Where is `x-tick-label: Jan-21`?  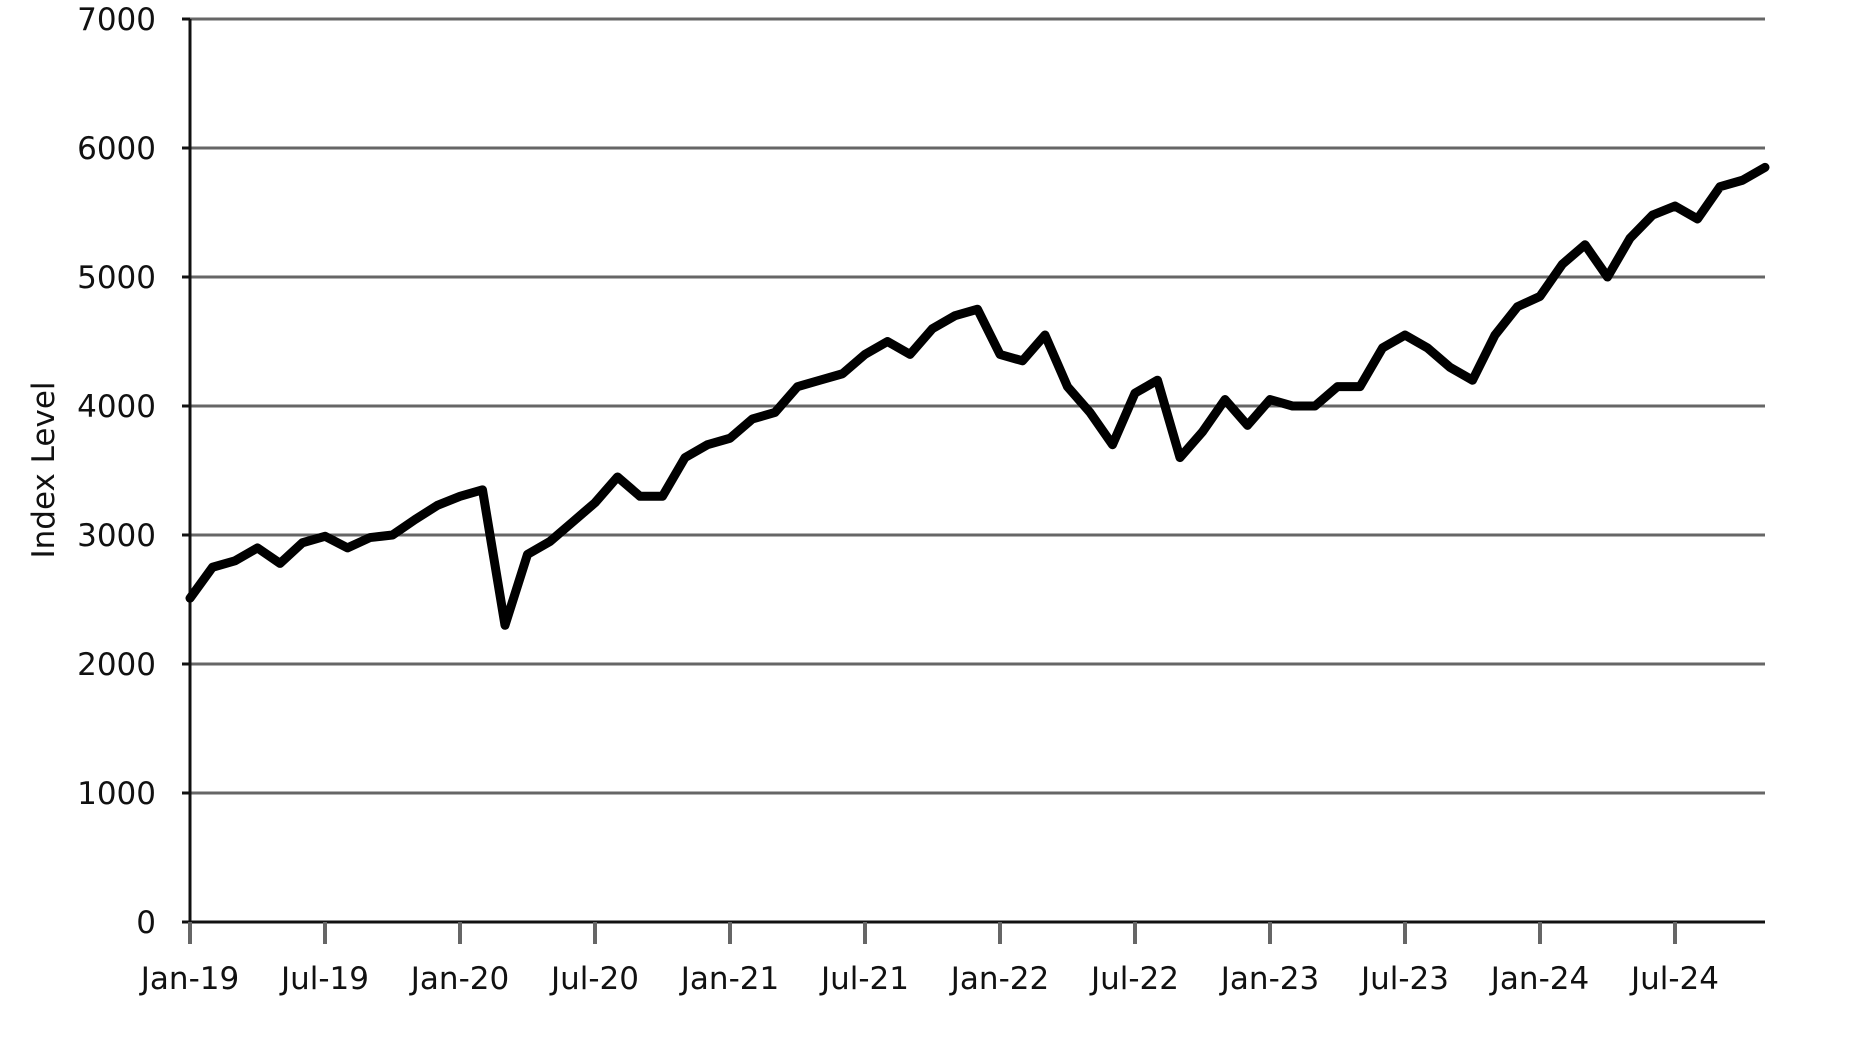 x-tick-label: Jan-21 is located at coordinates (729, 979).